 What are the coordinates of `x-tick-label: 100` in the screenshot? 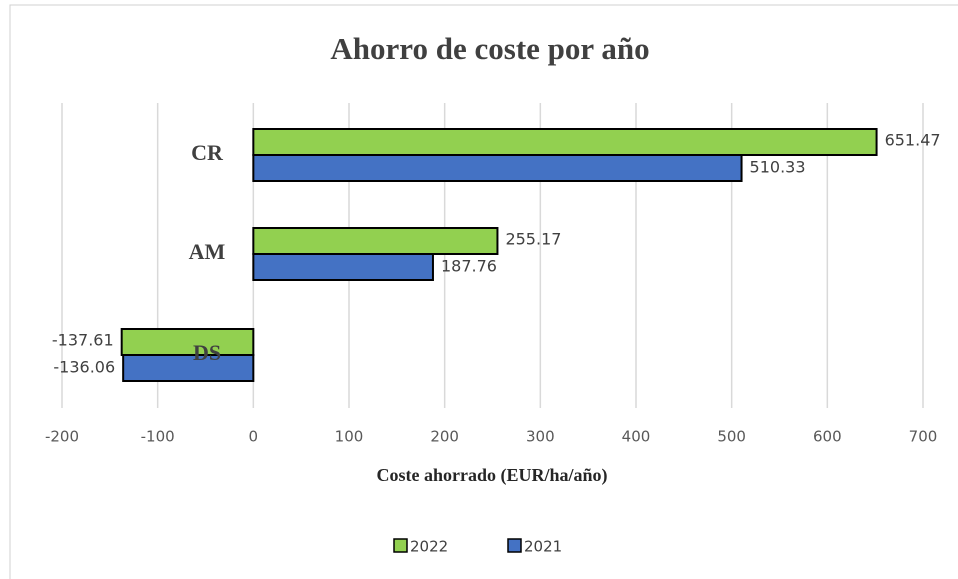 It's located at (349, 437).